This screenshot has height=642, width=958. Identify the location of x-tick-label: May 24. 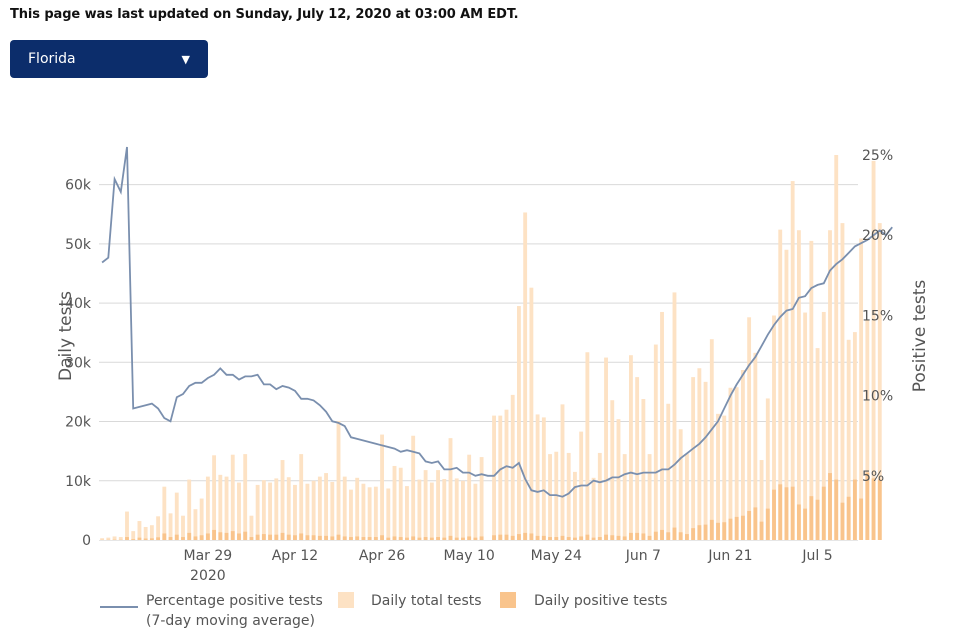
(556, 556).